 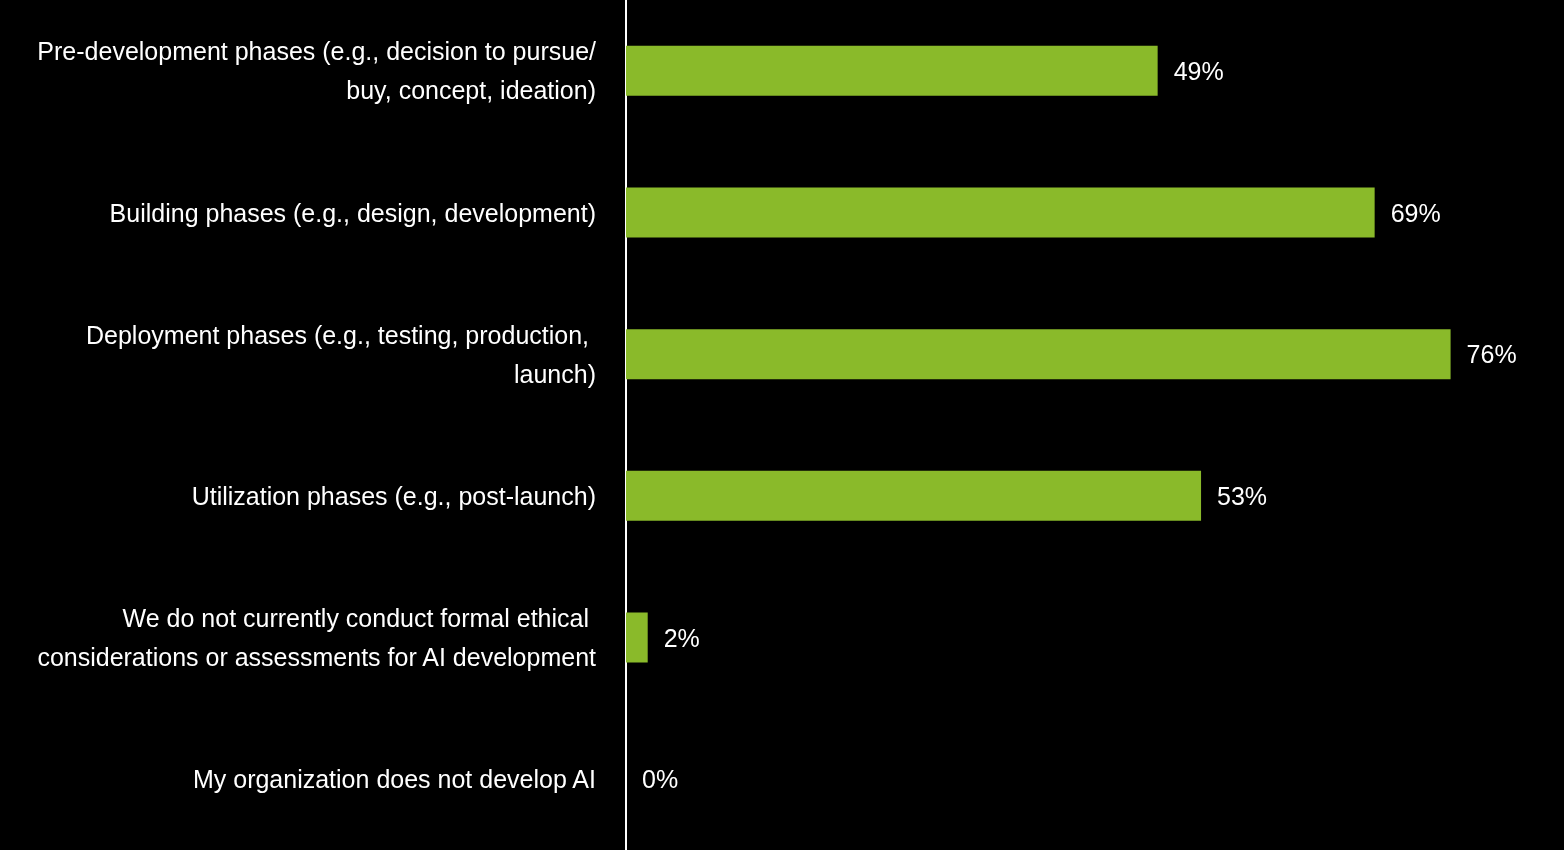 I want to click on y-tick-label: Building phases (e.g., design, development), so click(x=352, y=212).